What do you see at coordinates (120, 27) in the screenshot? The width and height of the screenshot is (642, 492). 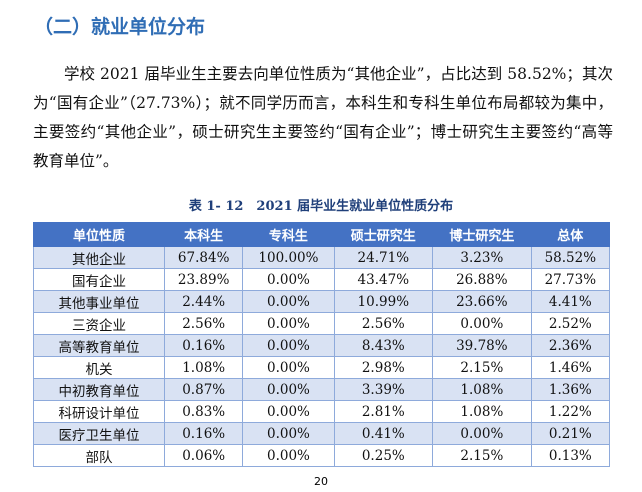 I see `section-heading: （二）就业单位分布` at bounding box center [120, 27].